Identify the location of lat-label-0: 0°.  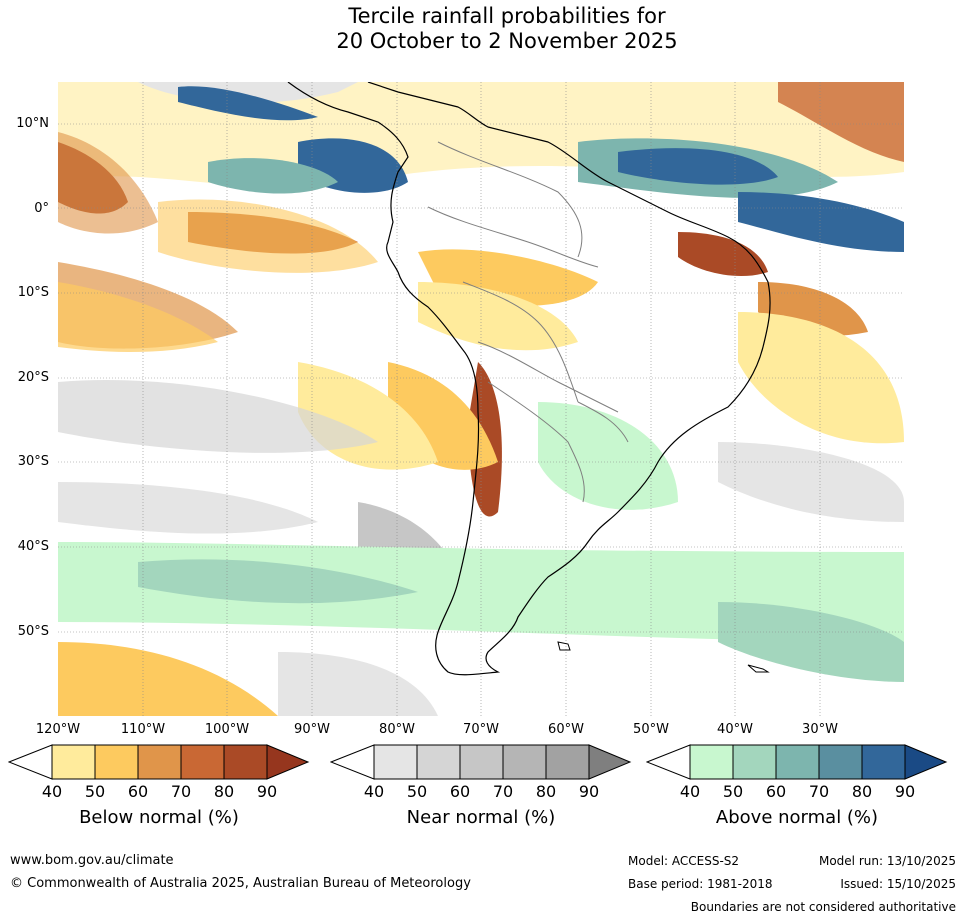
(41, 208).